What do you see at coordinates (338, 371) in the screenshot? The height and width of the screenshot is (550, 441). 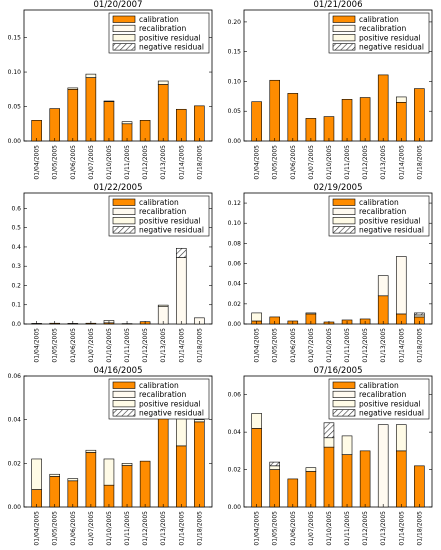 I see `chart-title: 07/16/2005` at bounding box center [338, 371].